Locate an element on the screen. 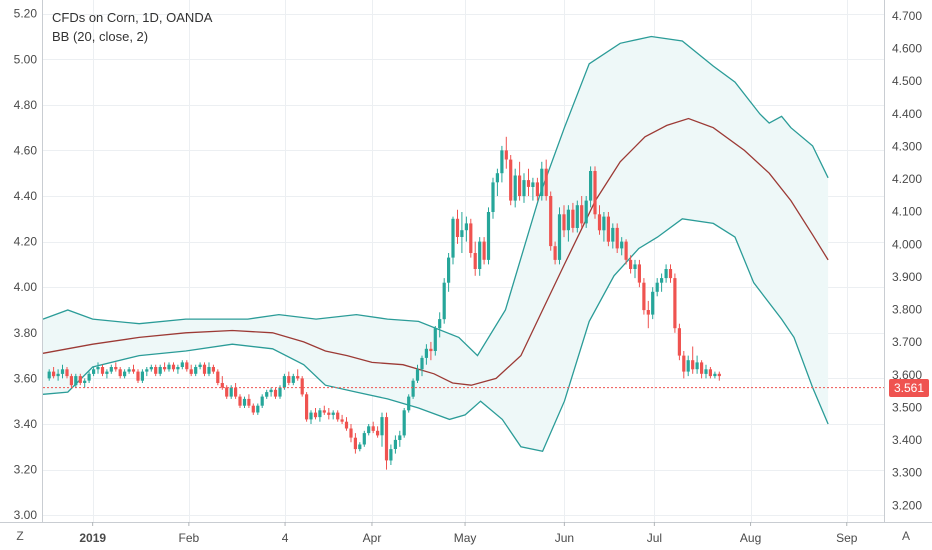 This screenshot has width=932, height=550. right-tick-label: 4.500 is located at coordinates (907, 81).